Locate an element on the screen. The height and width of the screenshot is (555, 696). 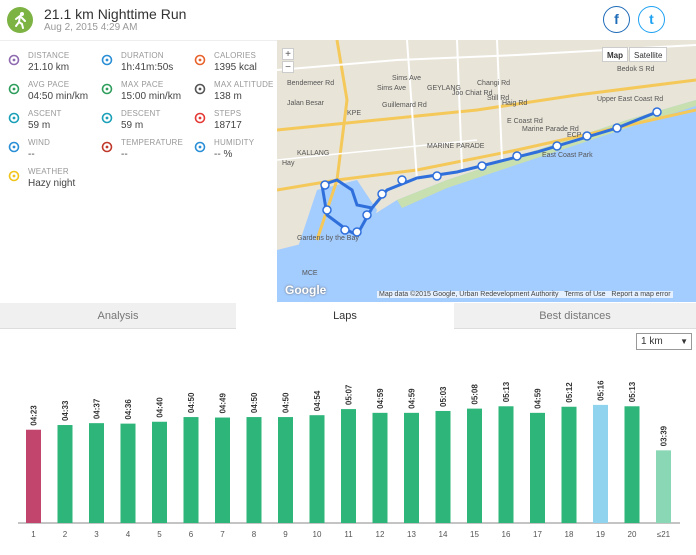
stat-value: 1h:41m:50s is located at coordinates (147, 67).